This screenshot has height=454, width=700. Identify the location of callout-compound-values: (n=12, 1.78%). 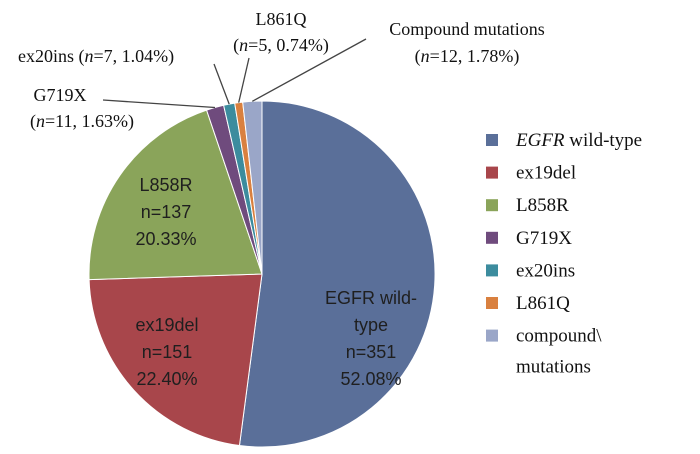
(467, 56).